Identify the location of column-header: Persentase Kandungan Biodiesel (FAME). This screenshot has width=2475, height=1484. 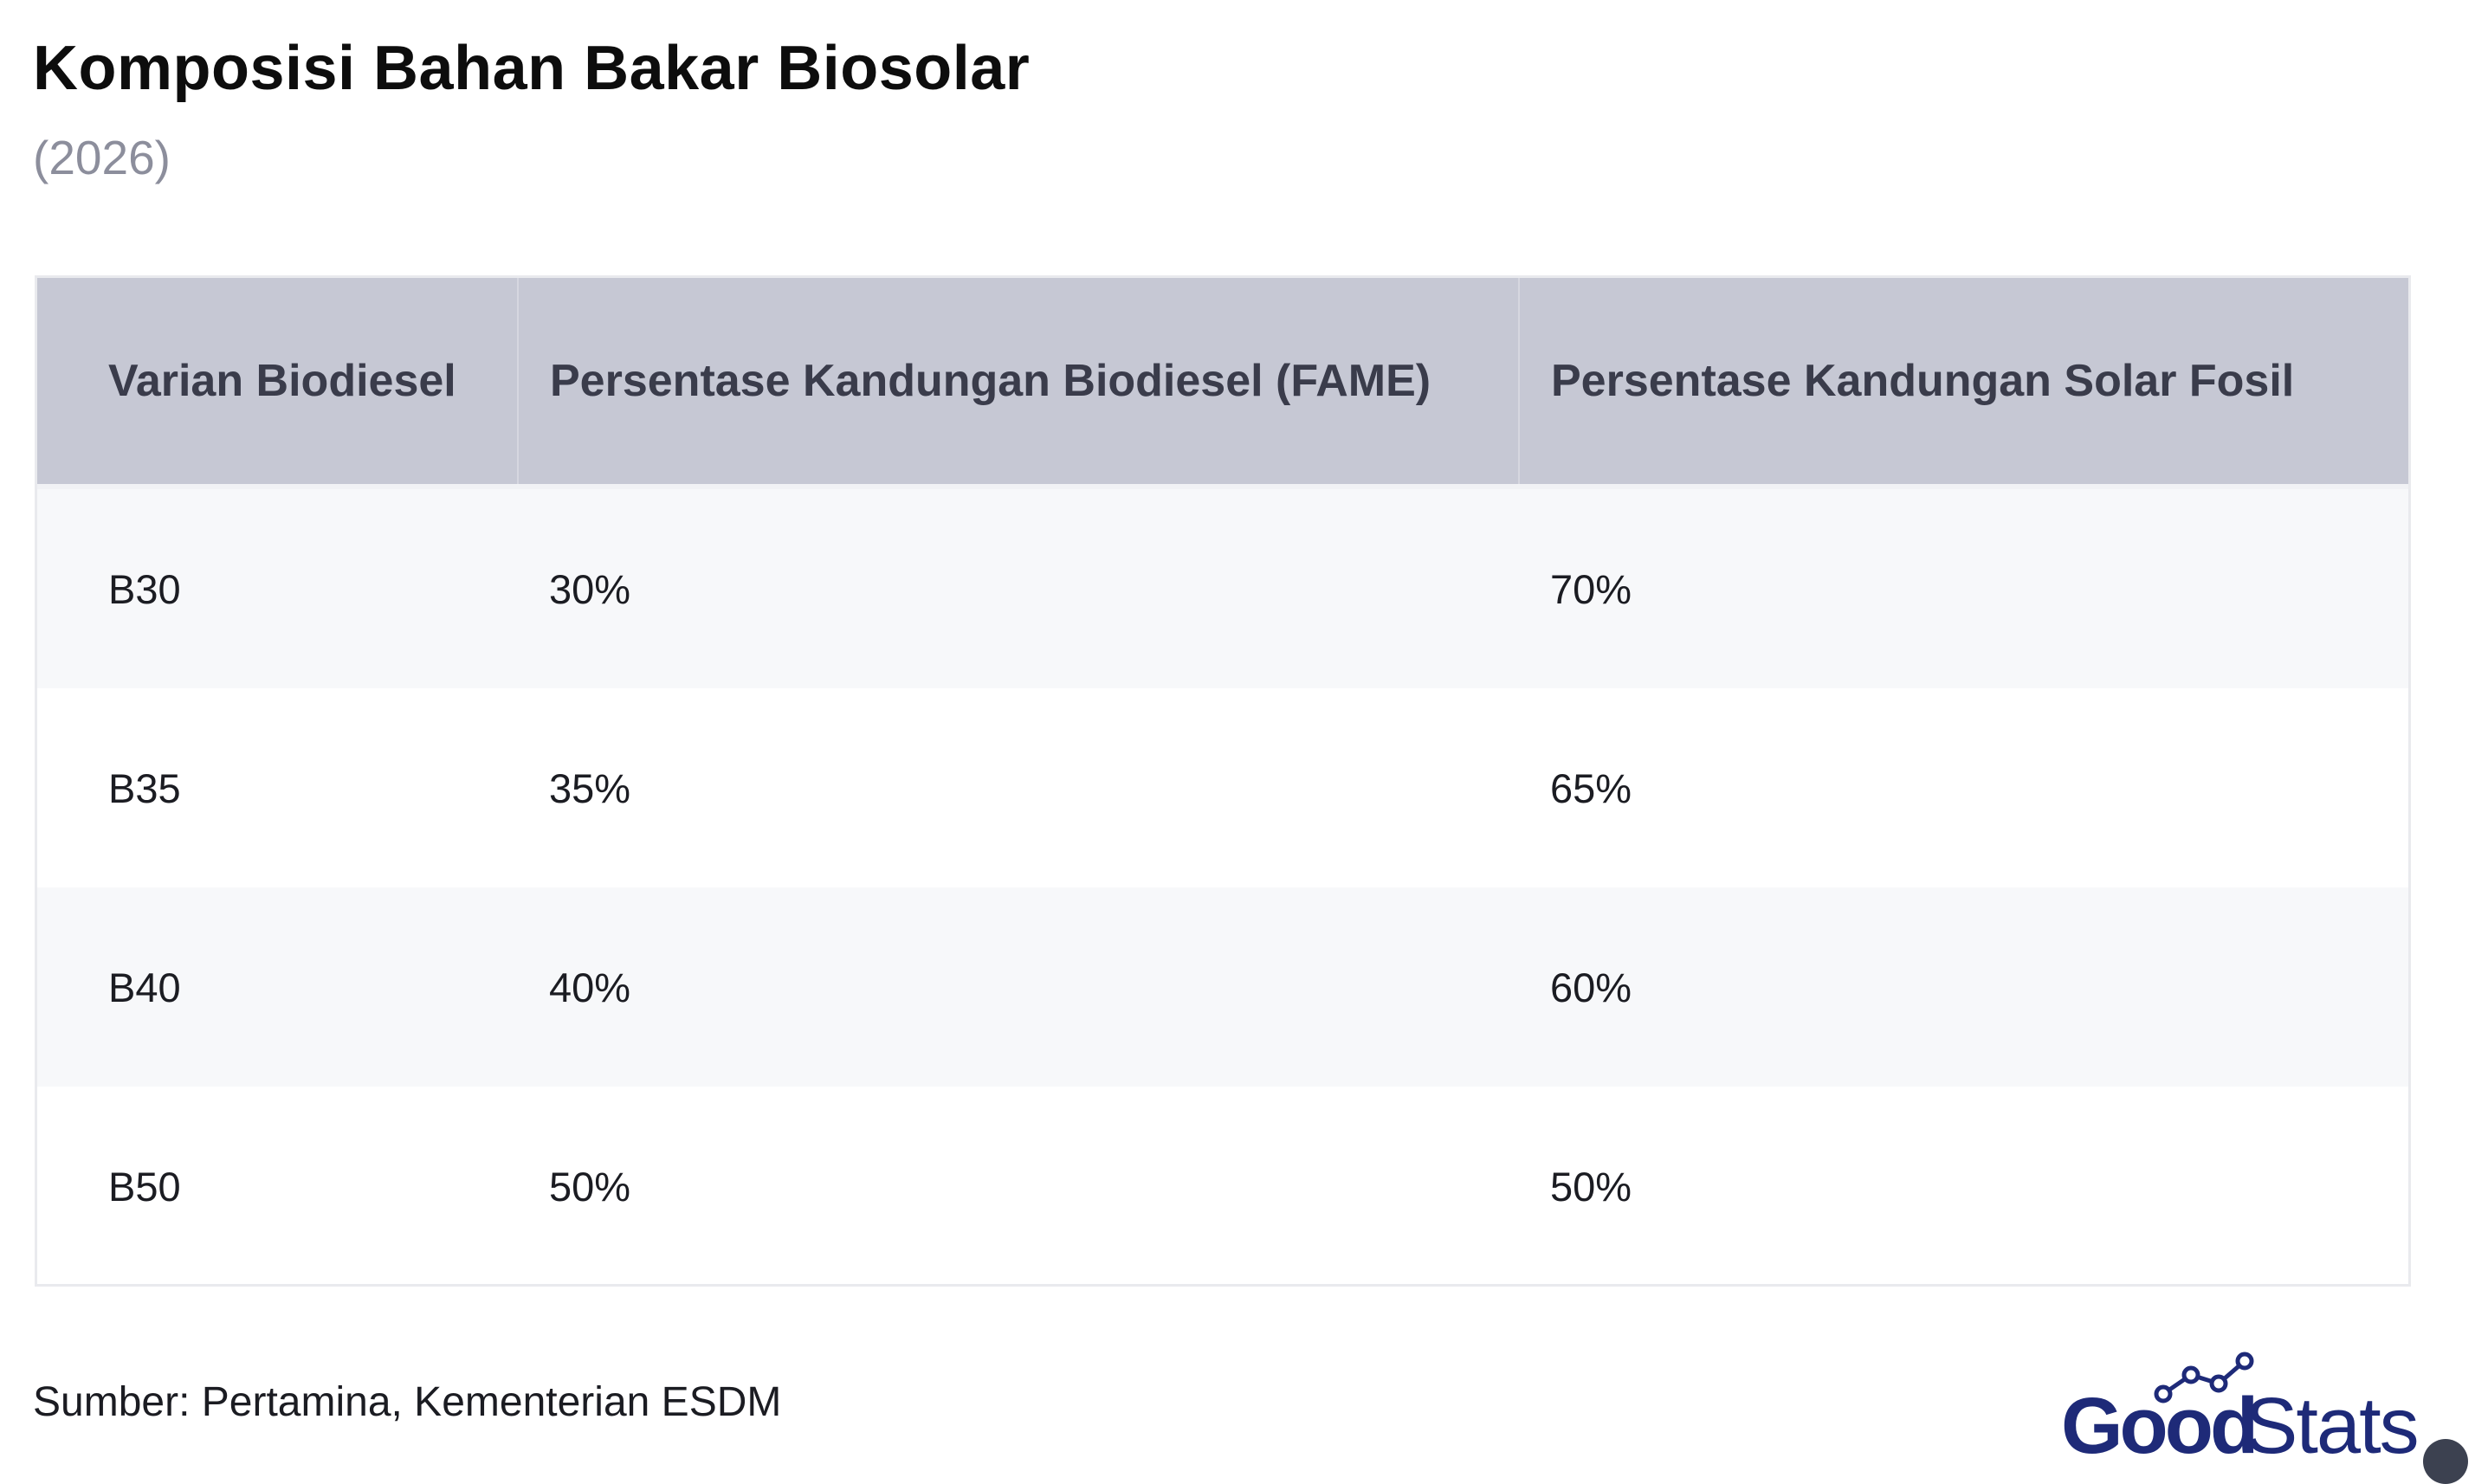
(1018, 382).